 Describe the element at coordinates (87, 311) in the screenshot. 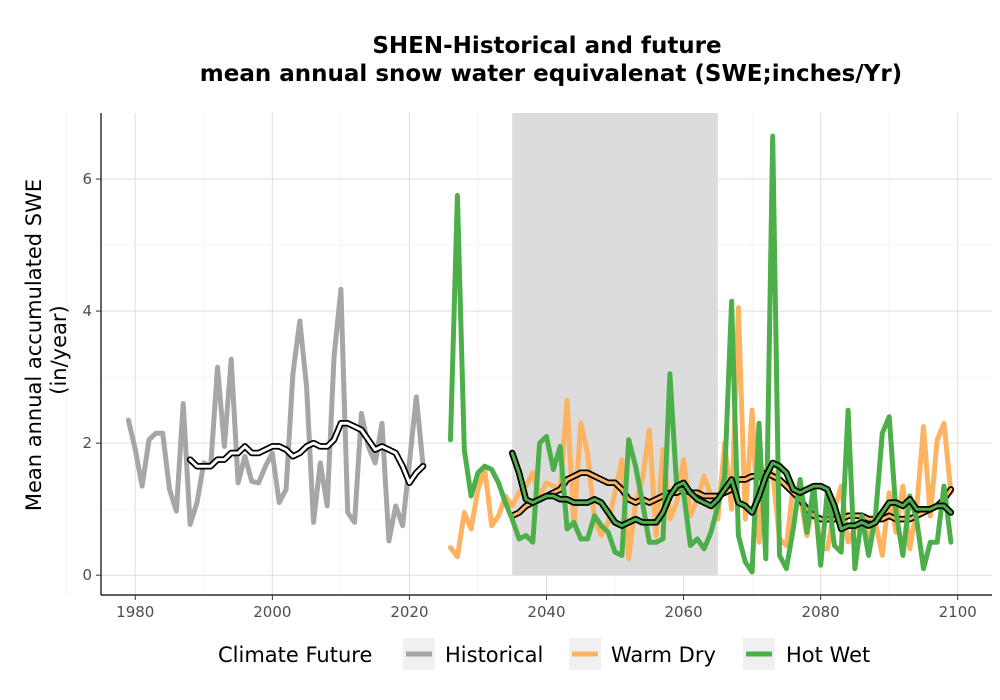

I see `y-tick-label: 4` at that location.